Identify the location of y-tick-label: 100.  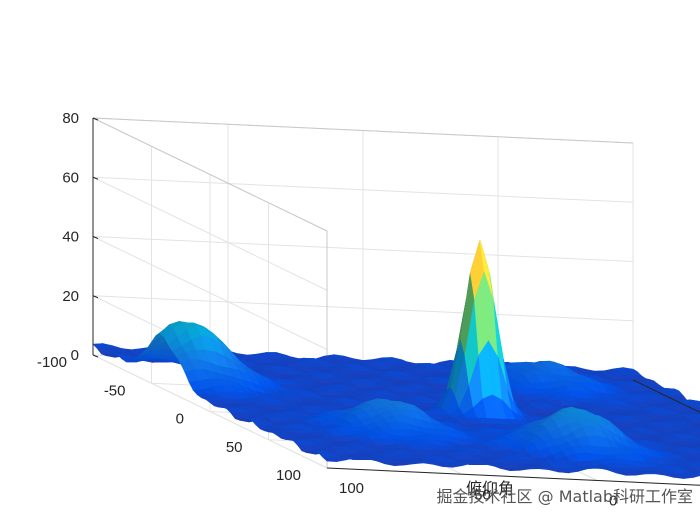
(351, 488).